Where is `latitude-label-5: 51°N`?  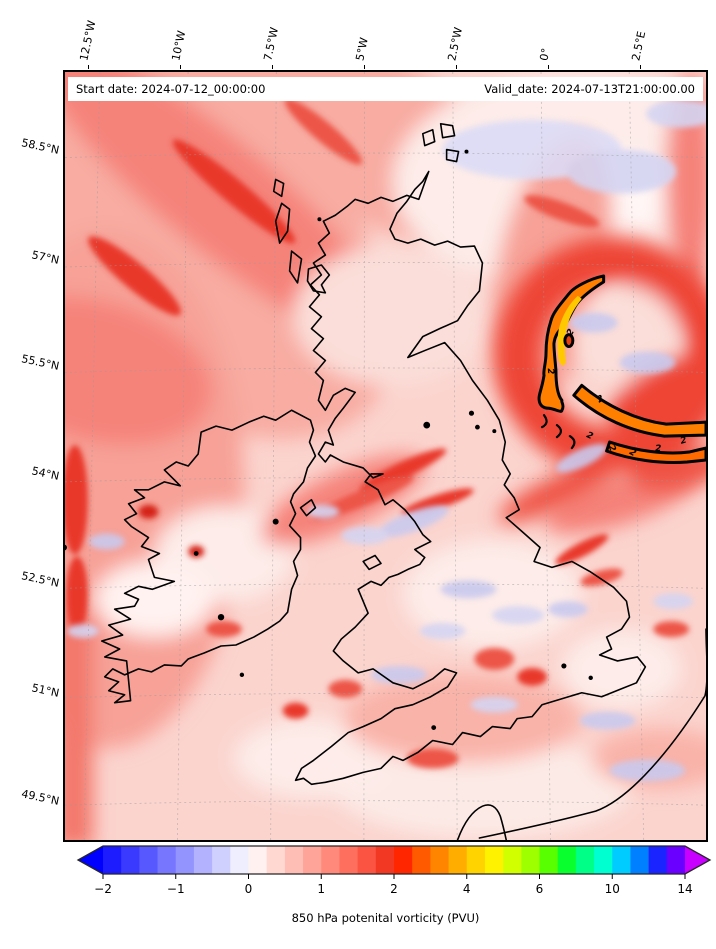 latitude-label-5: 51°N is located at coordinates (45, 690).